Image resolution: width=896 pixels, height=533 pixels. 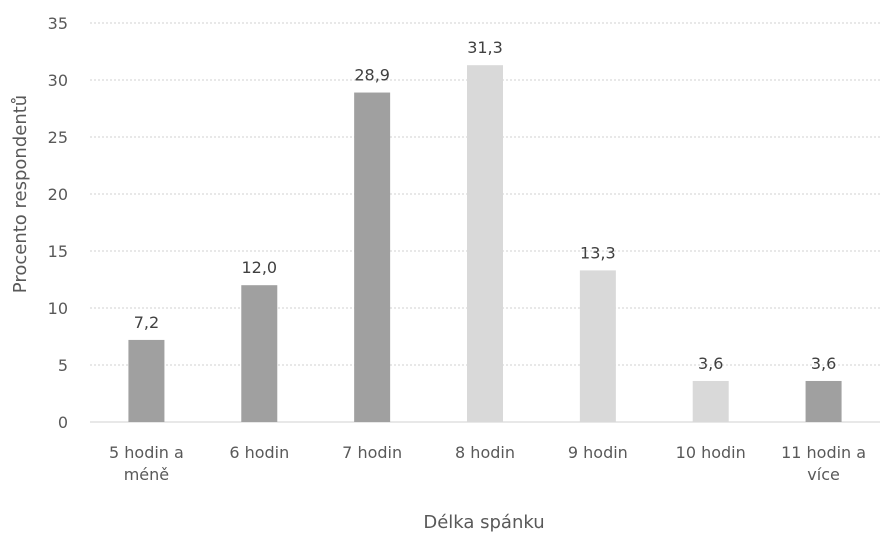 I want to click on x-axis-title: Délka spánku, so click(x=483, y=522).